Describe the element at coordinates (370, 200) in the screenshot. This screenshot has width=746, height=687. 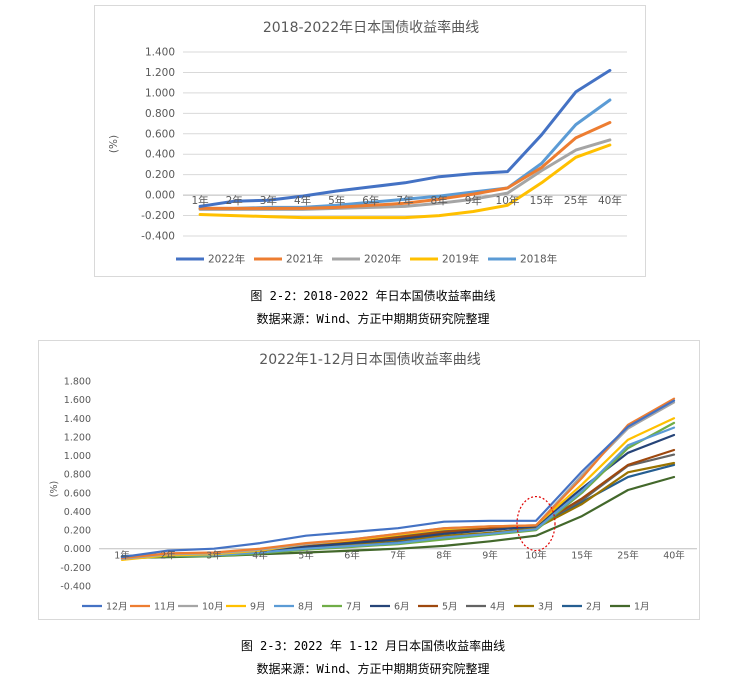
I see `chart1-x-tick-label: 6年` at that location.